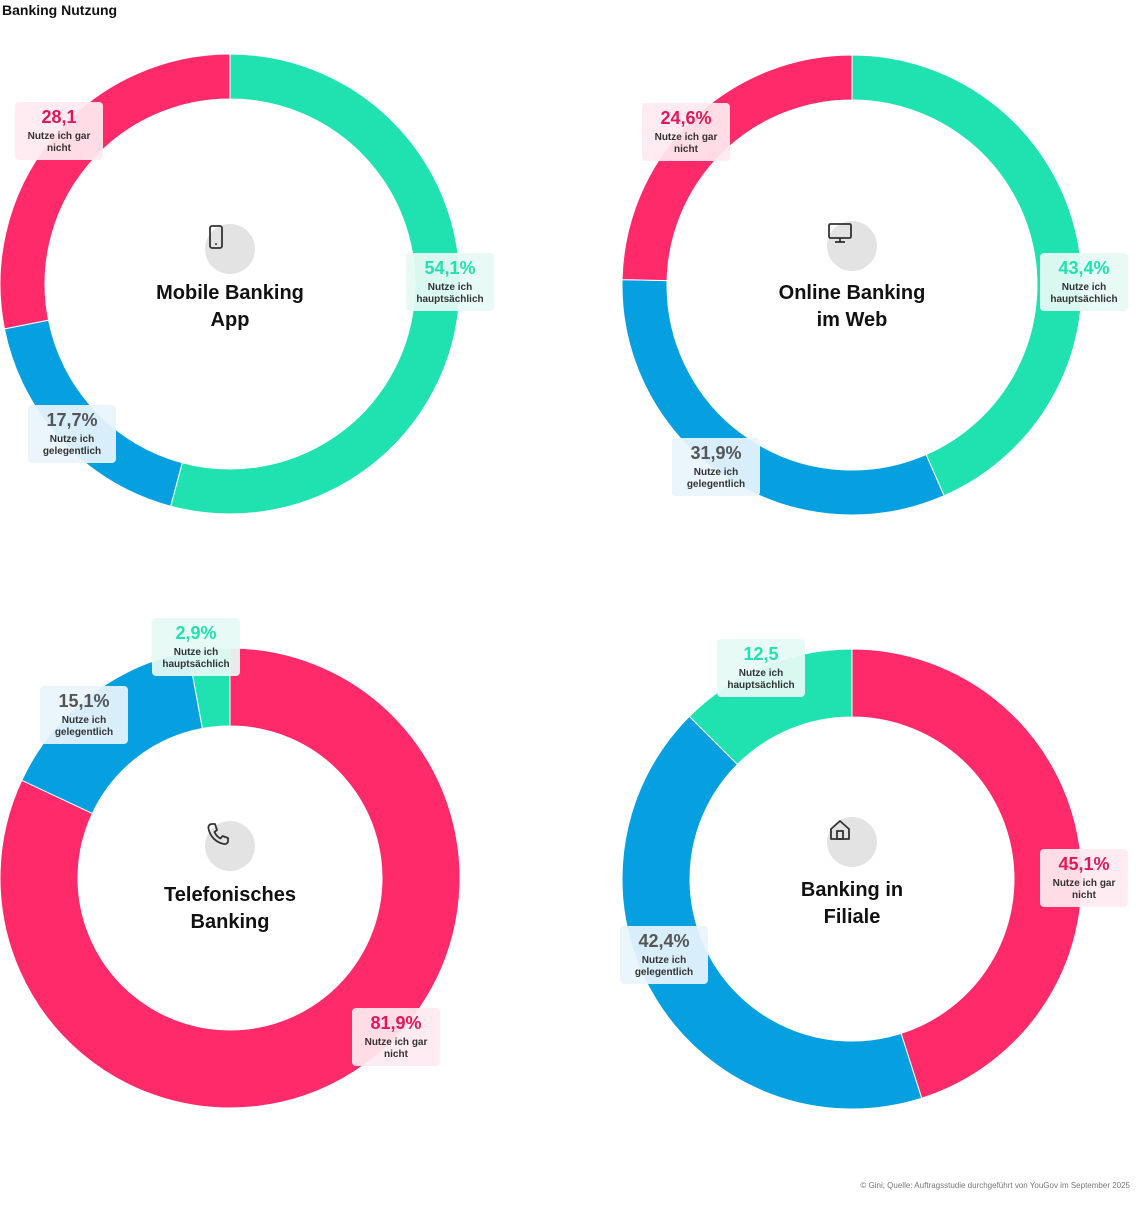  Describe the element at coordinates (230, 846) in the screenshot. I see `phone-icon` at that location.